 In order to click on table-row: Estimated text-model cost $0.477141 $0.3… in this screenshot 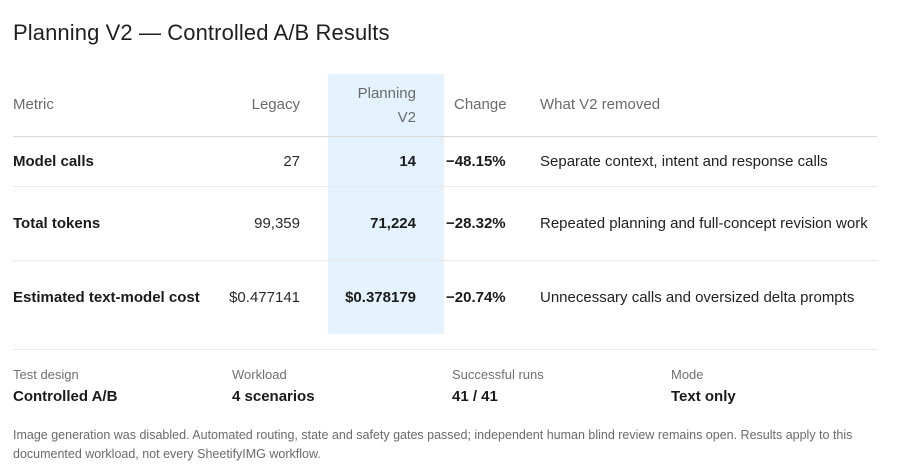, I will do `click(445, 297)`.